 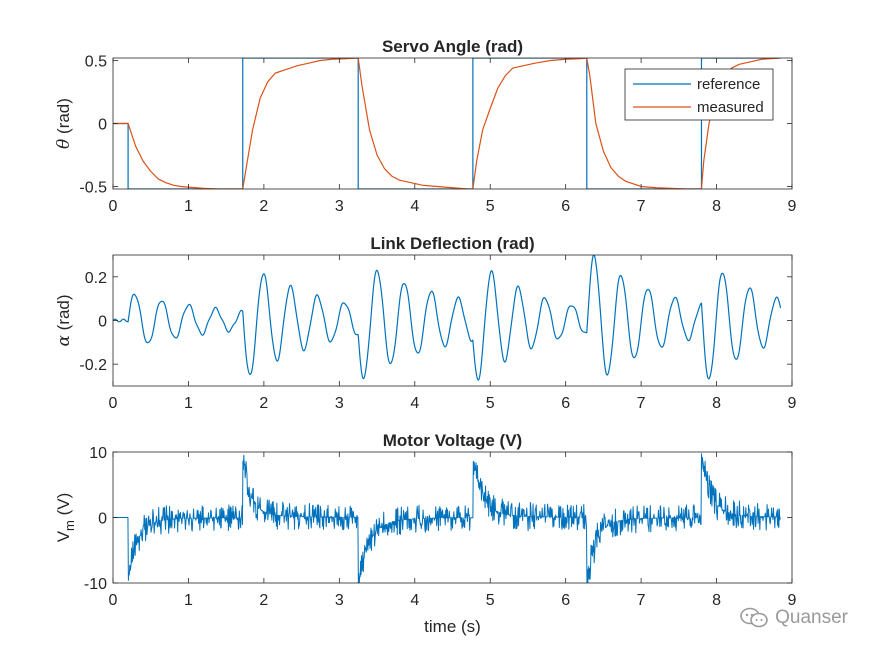 I want to click on legend-entry: measured, so click(x=730, y=107).